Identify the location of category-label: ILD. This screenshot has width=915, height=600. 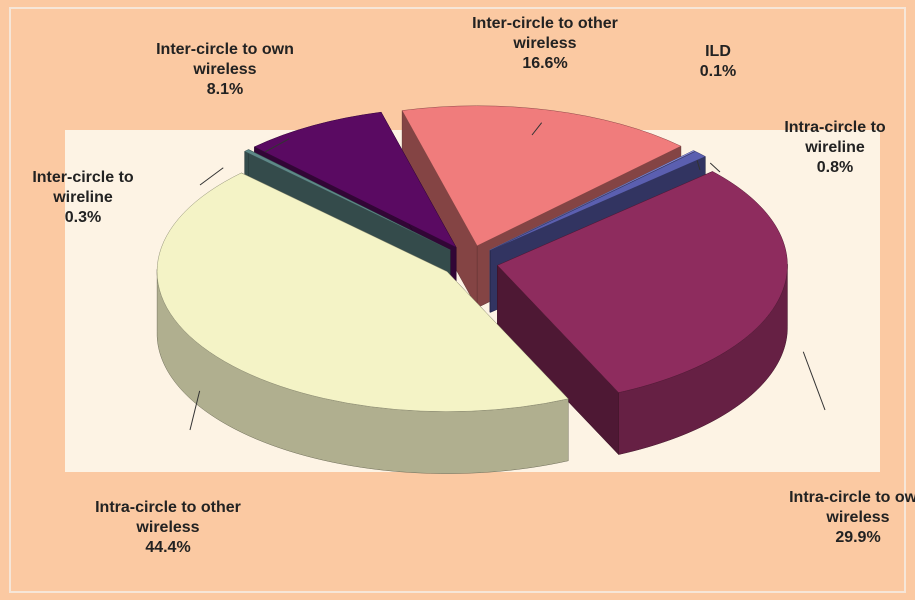
(718, 51).